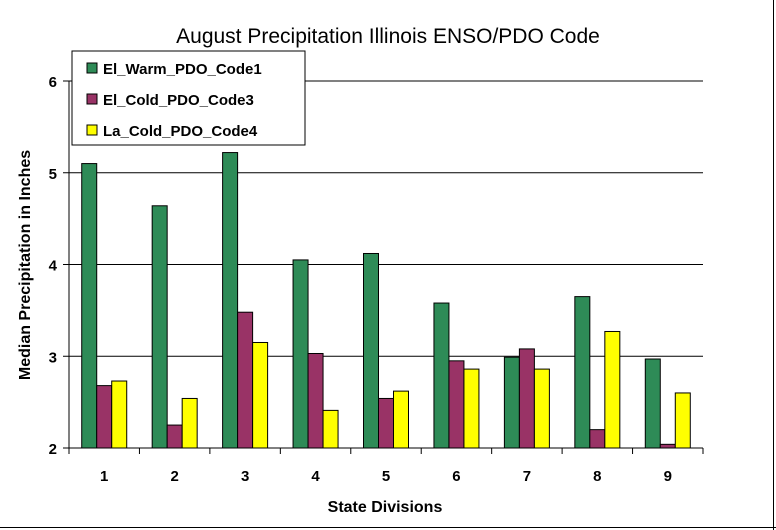 Image resolution: width=776 pixels, height=530 pixels. Describe the element at coordinates (385, 507) in the screenshot. I see `x-axis-label: State Divisions` at that location.